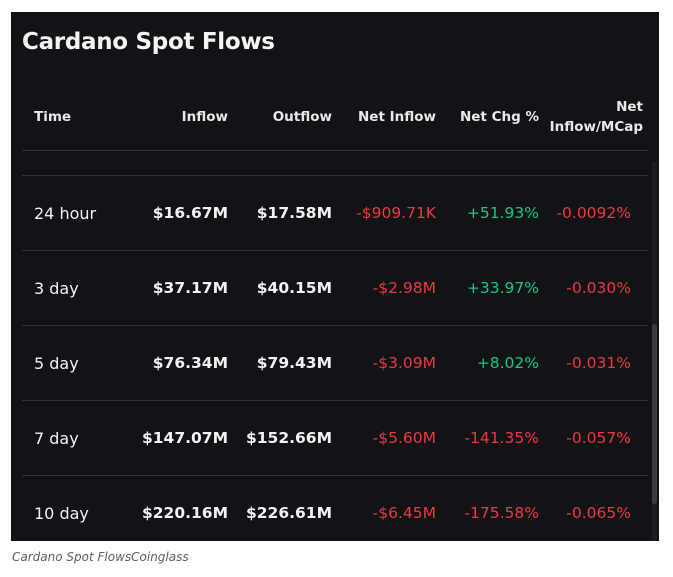 The width and height of the screenshot is (673, 577). I want to click on row-net-inflow: -$2.98M, so click(404, 288).